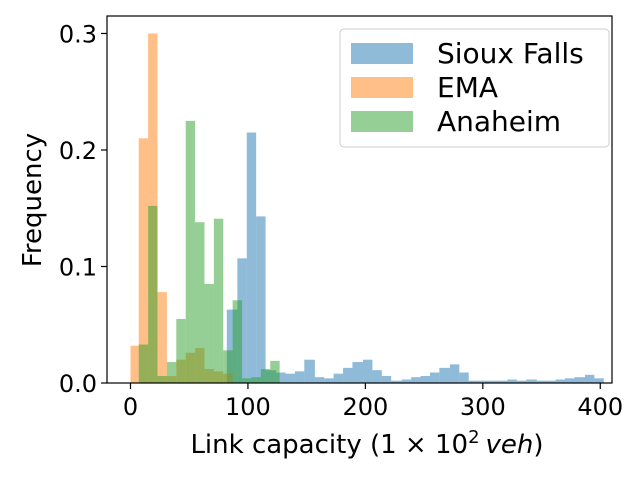  I want to click on y-tick-label: 0.2, so click(78, 151).